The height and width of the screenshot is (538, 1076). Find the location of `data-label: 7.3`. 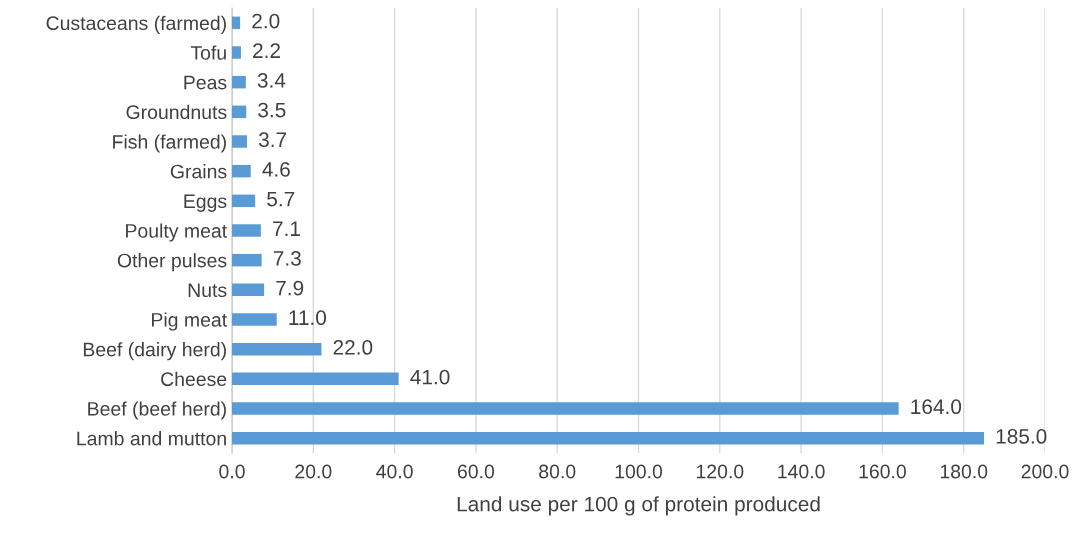

data-label: 7.3 is located at coordinates (287, 258).